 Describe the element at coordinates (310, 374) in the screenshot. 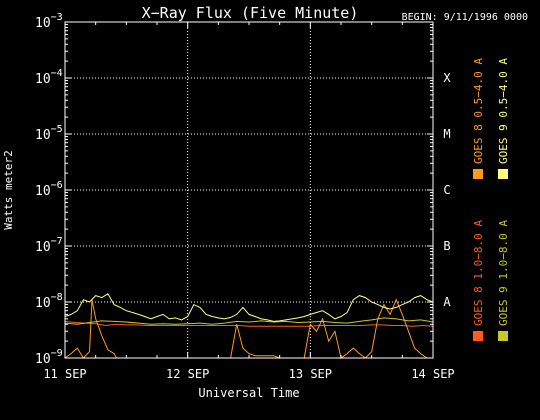

I see `x-tick-label: 13 SEP` at that location.